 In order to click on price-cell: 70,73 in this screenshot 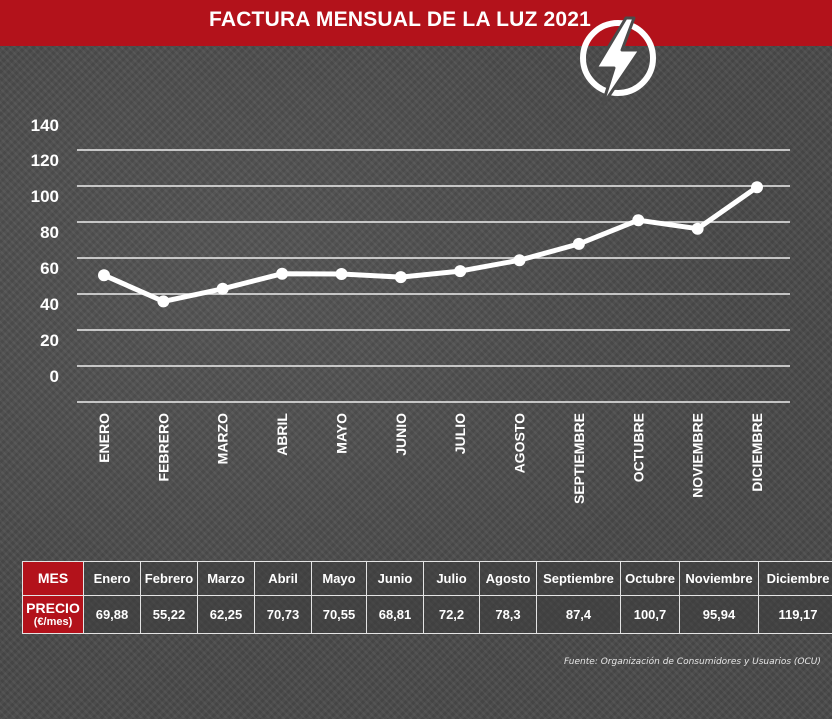, I will do `click(283, 614)`.